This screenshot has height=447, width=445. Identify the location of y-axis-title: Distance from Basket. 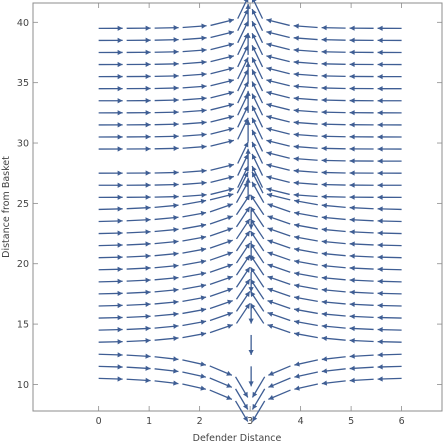
(6, 207).